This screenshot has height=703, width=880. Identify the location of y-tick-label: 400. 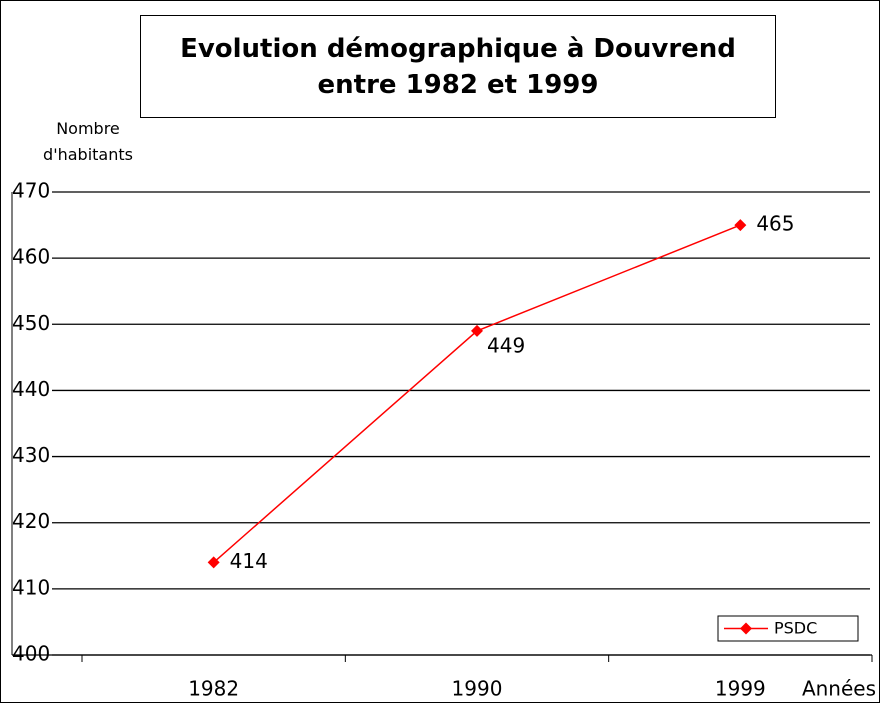
(31, 654).